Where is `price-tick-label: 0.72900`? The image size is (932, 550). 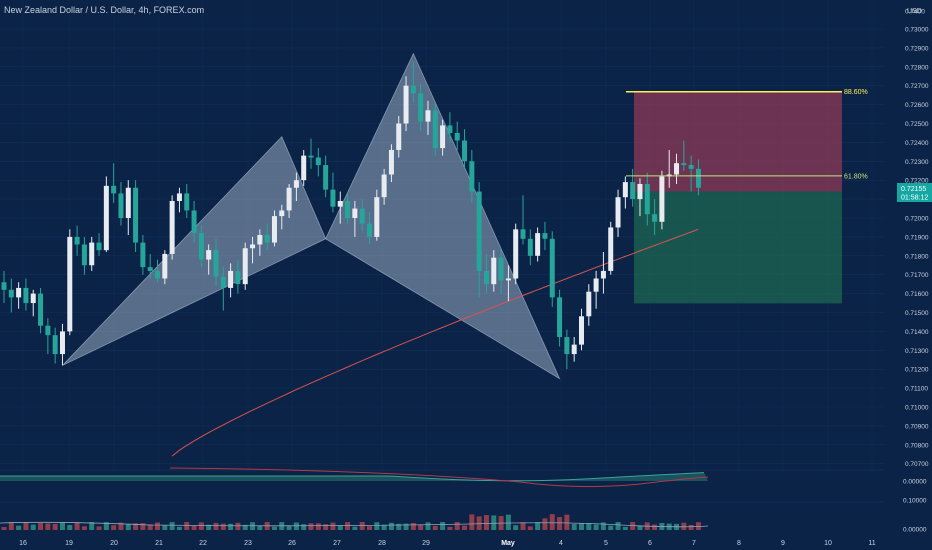
price-tick-label: 0.72900 is located at coordinates (917, 48).